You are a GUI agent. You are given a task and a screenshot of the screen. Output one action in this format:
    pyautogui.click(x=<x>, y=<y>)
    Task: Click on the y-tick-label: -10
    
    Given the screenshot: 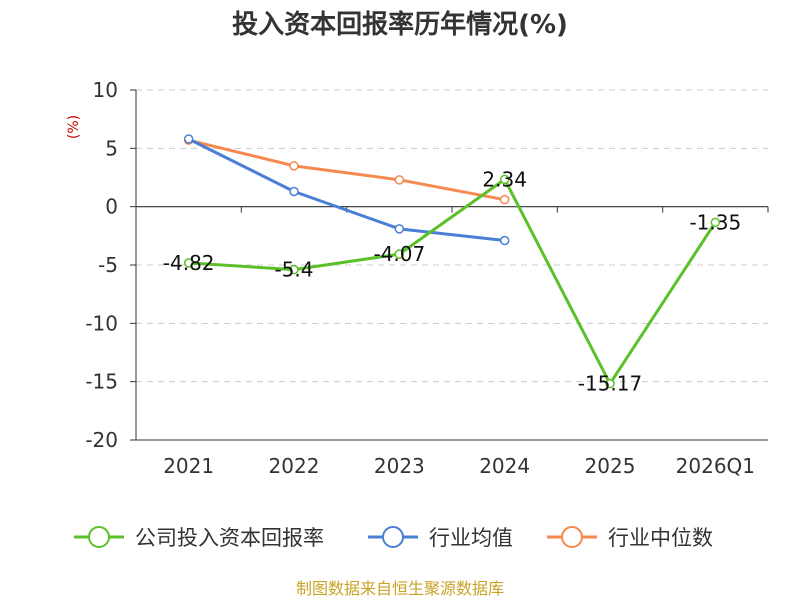 What is the action you would take?
    pyautogui.click(x=101, y=323)
    